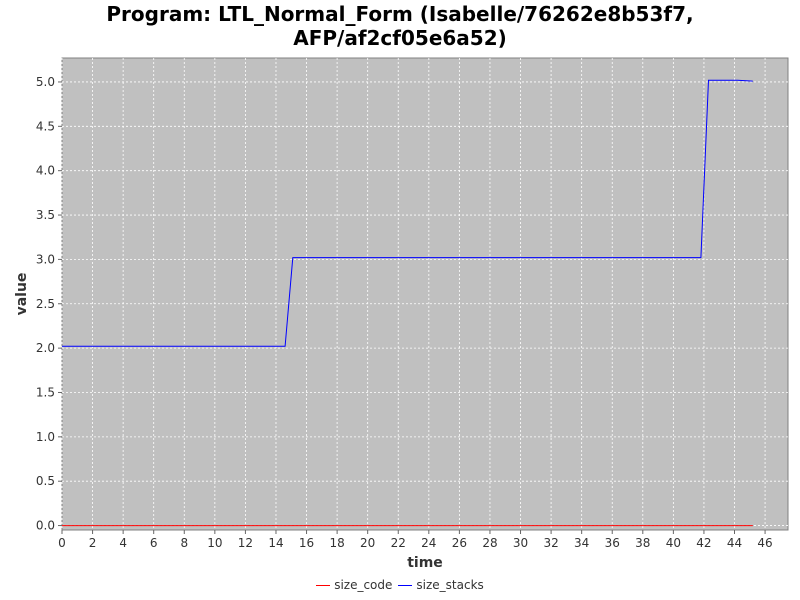 The width and height of the screenshot is (800, 600). What do you see at coordinates (306, 543) in the screenshot?
I see `x-tick-label: 16` at bounding box center [306, 543].